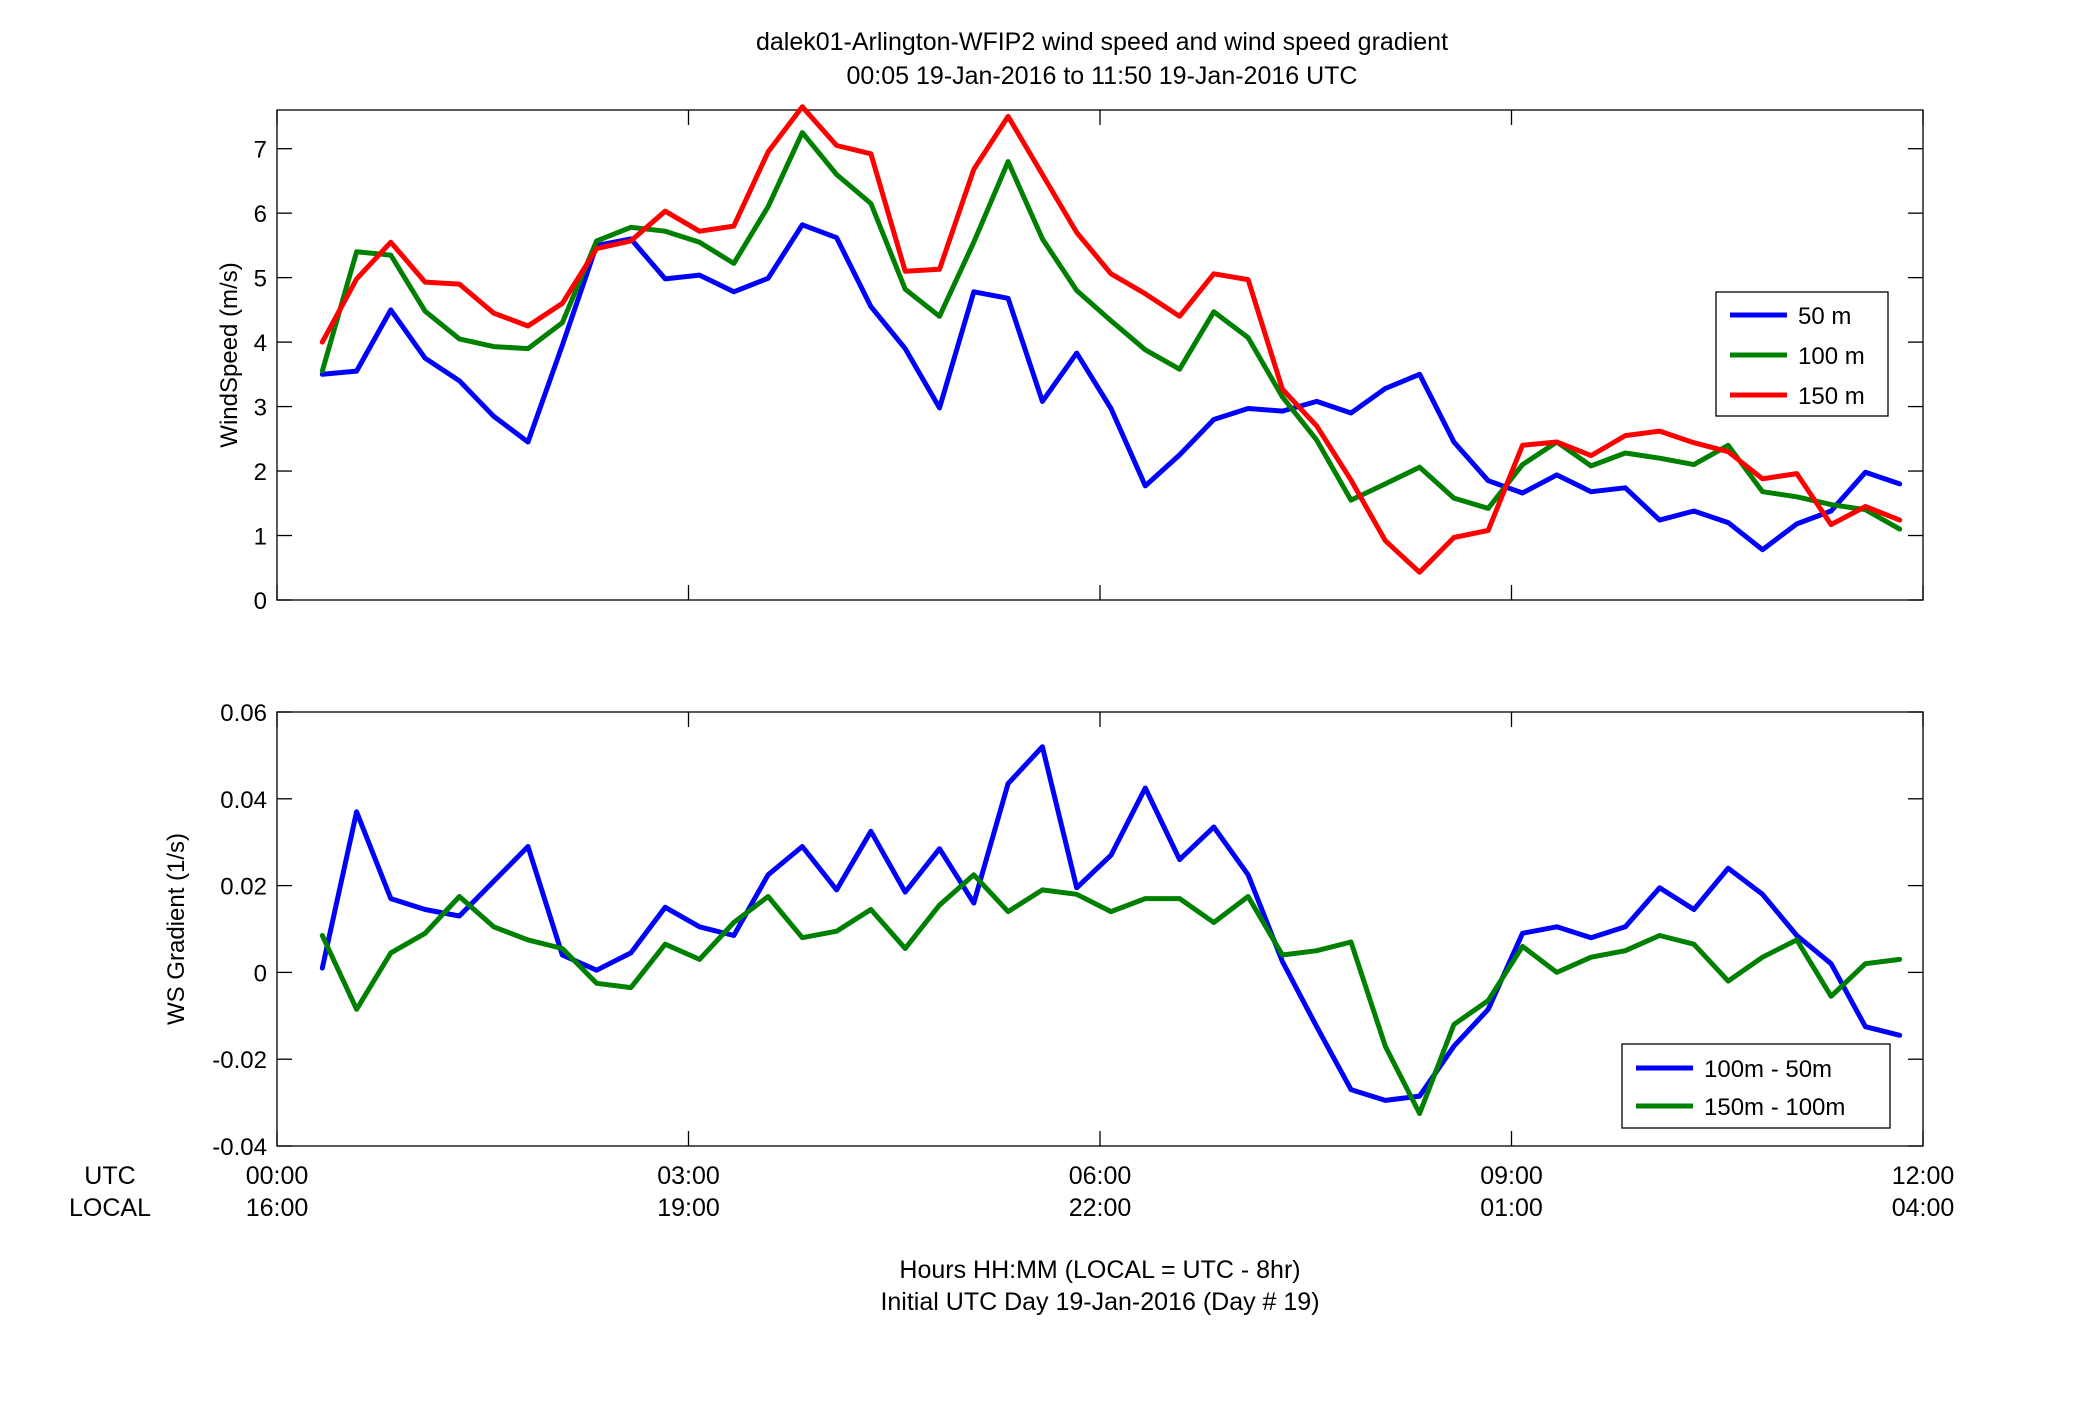 The width and height of the screenshot is (2098, 1425). I want to click on gradient-ytick-label: 0, so click(260, 973).